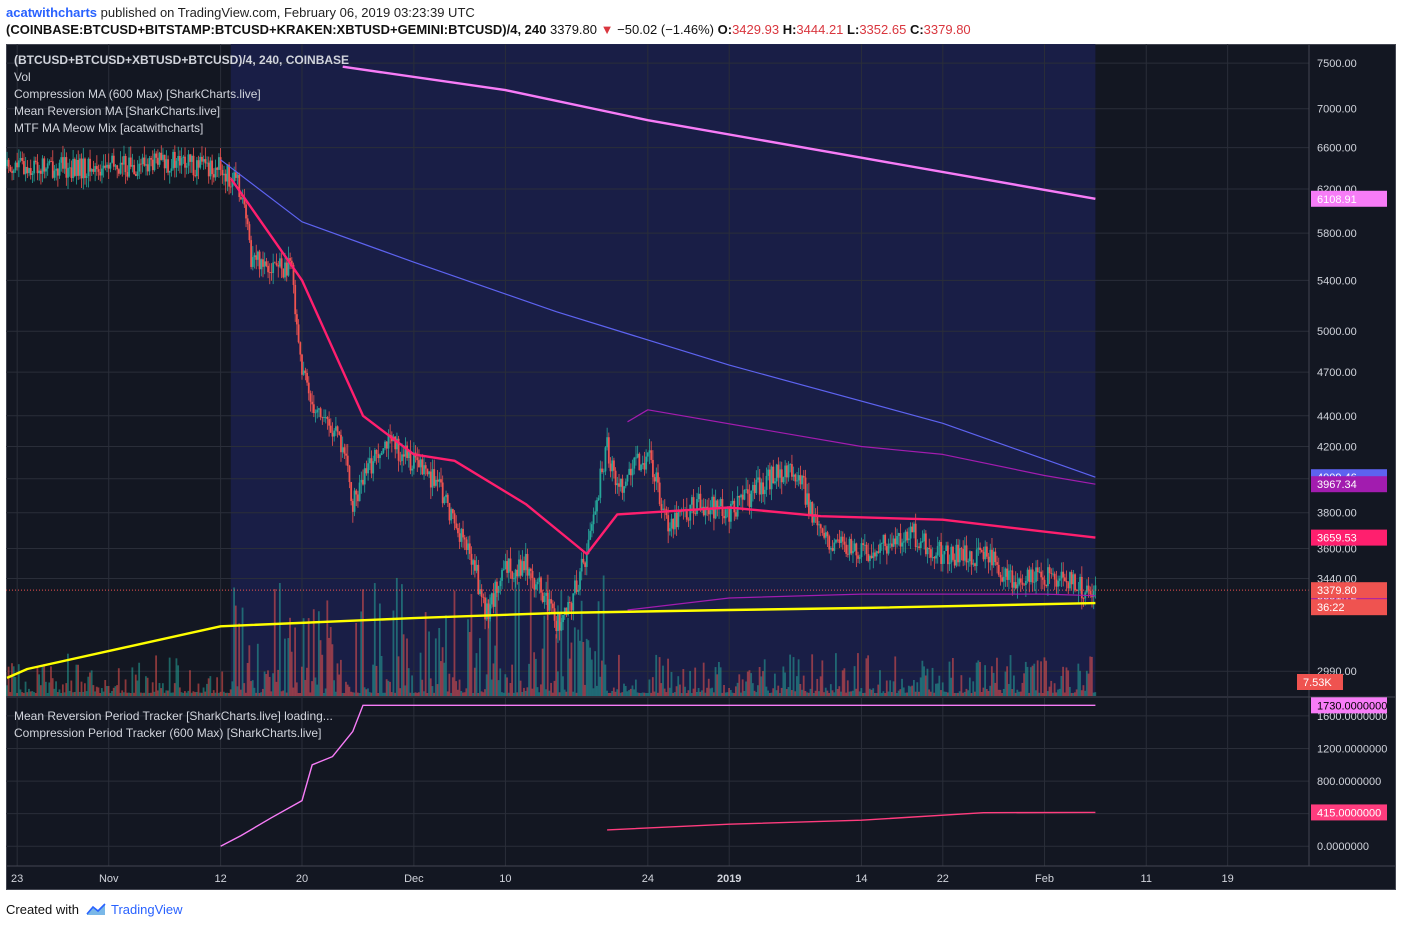 This screenshot has height=927, width=1402. What do you see at coordinates (1349, 813) in the screenshot?
I see `tracker-end-label-1: 415.0000000` at bounding box center [1349, 813].